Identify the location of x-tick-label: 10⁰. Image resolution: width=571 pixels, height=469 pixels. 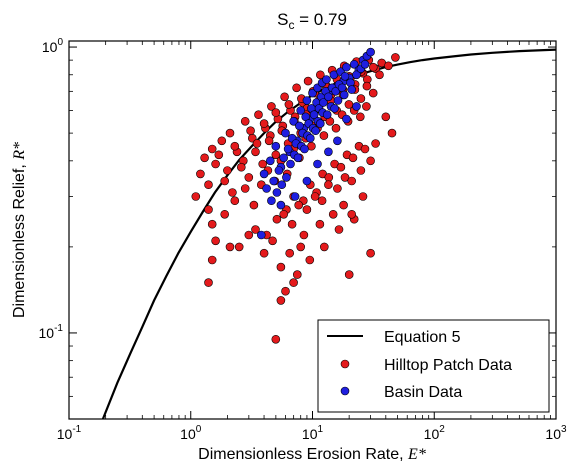
(191, 433).